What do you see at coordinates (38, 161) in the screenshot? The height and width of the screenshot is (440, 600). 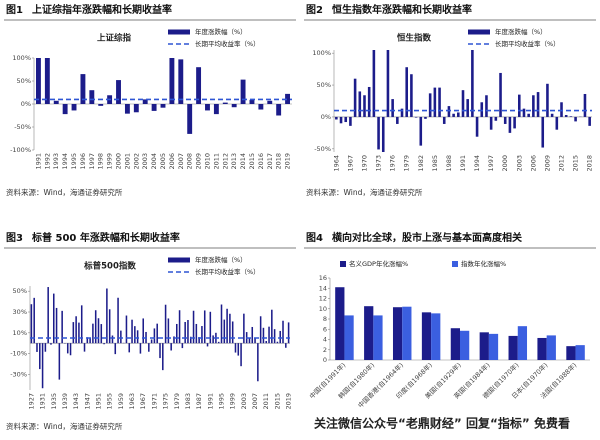 I see `x-tick-label: 1991` at bounding box center [38, 161].